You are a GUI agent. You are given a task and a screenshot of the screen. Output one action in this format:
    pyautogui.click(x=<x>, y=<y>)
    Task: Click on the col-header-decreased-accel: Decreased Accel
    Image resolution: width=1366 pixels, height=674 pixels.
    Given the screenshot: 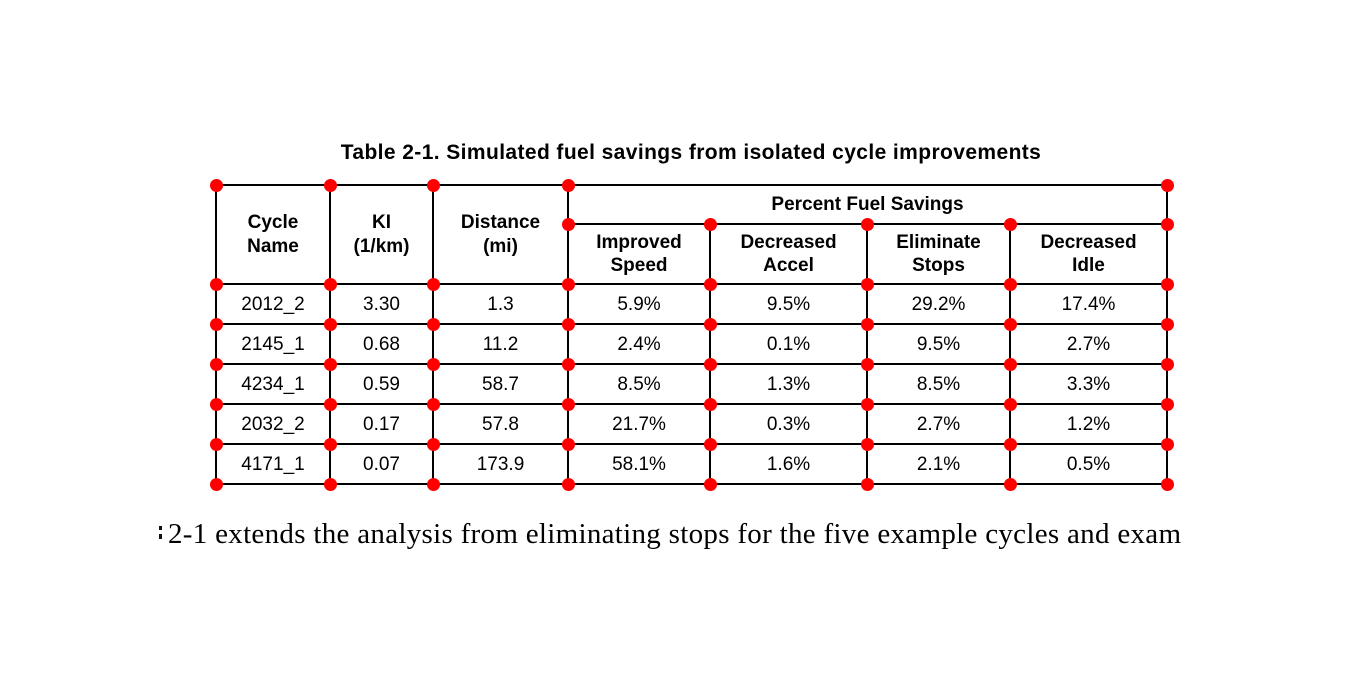 What is the action you would take?
    pyautogui.click(x=788, y=254)
    